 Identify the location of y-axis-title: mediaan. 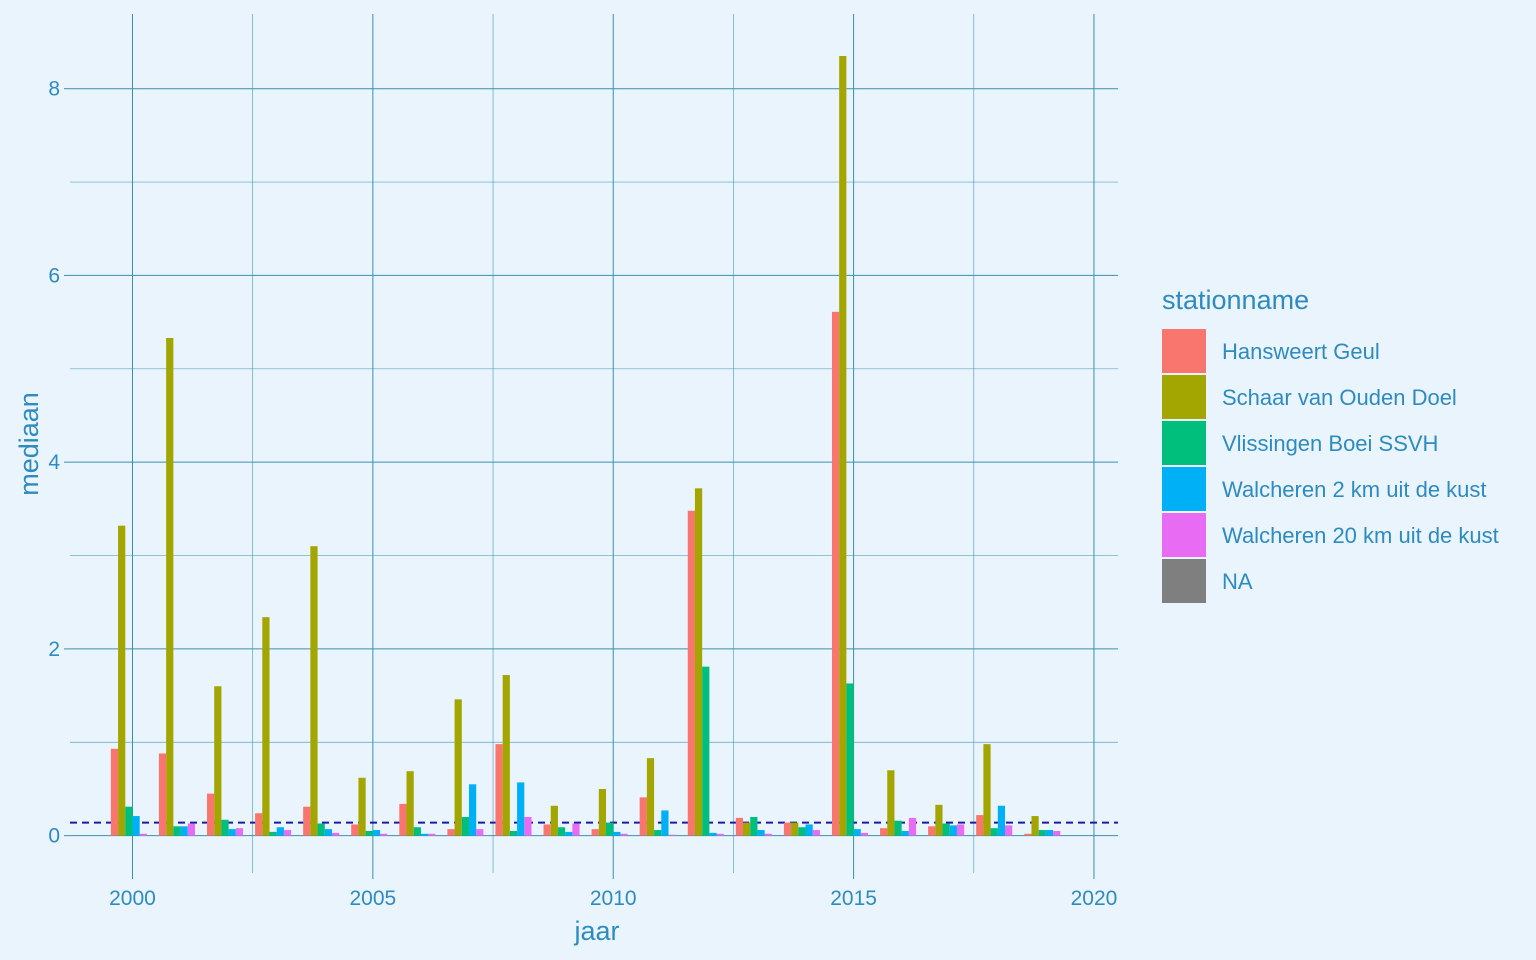
(29, 444).